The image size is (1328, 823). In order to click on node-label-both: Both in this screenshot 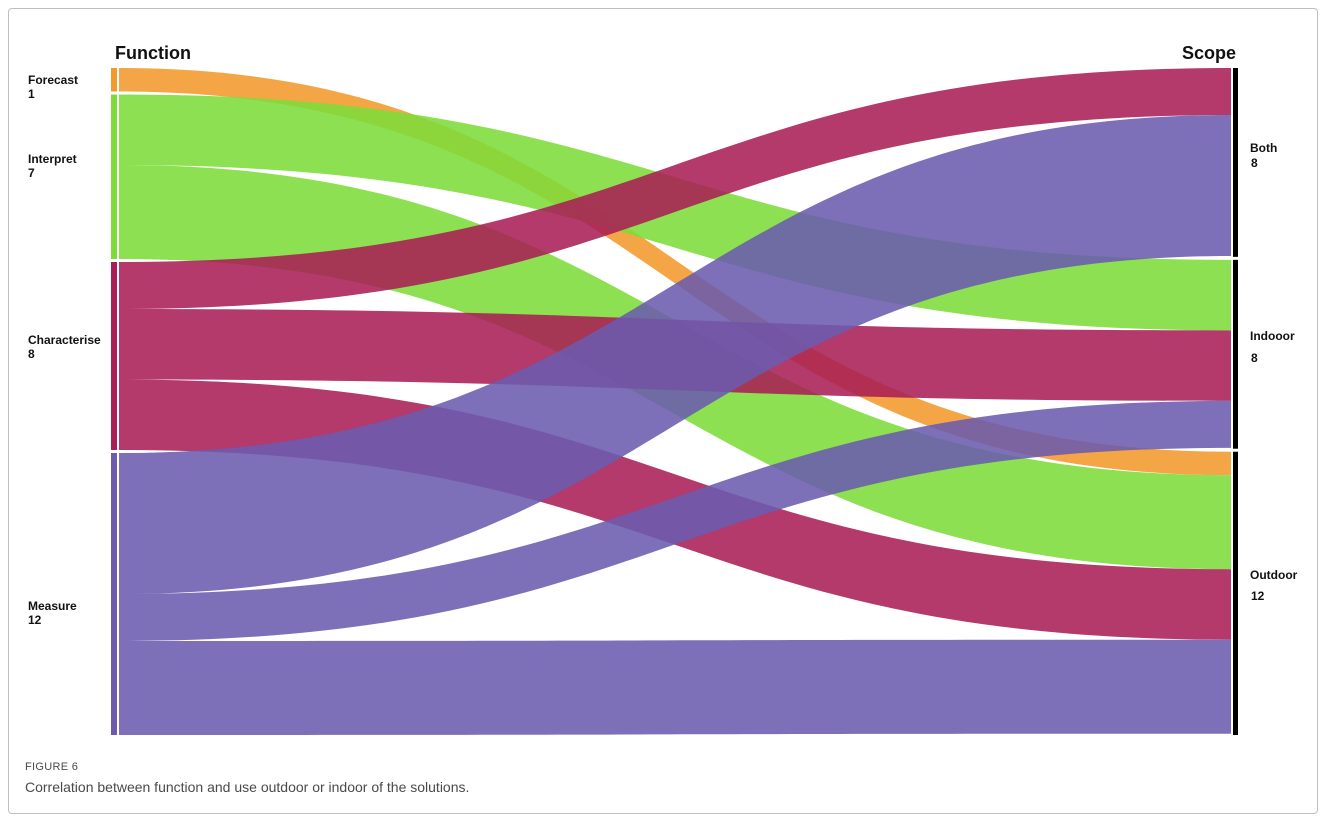, I will do `click(1263, 148)`.